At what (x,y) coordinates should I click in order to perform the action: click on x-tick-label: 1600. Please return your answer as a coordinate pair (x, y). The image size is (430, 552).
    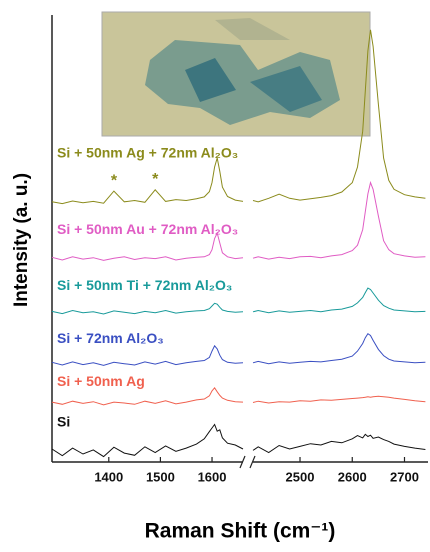
    Looking at the image, I should click on (212, 476).